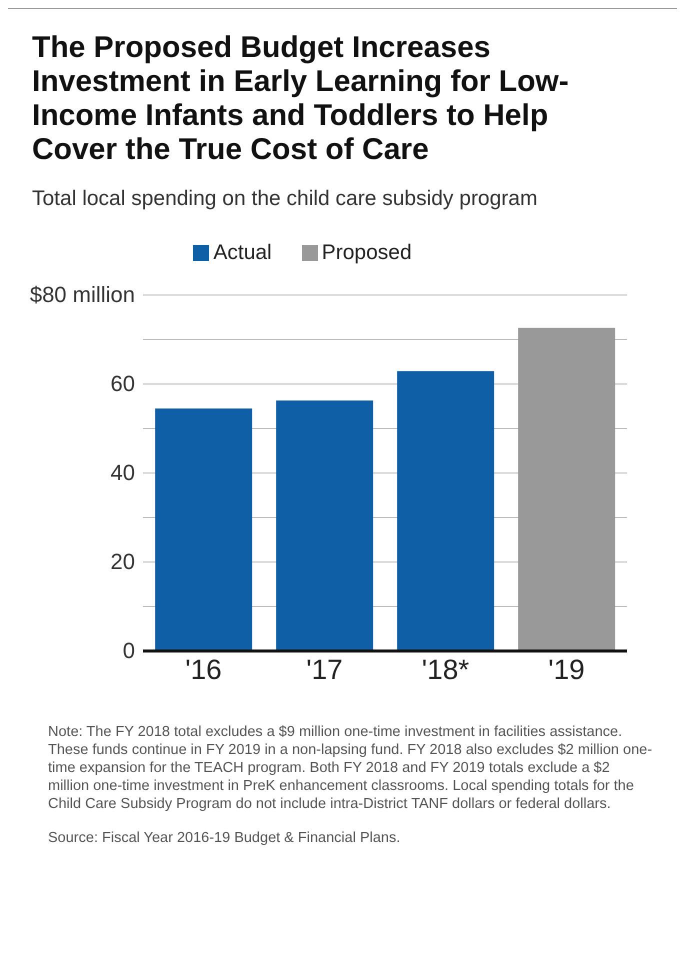  Describe the element at coordinates (82, 294) in the screenshot. I see `y-tick-label: $80 million` at that location.